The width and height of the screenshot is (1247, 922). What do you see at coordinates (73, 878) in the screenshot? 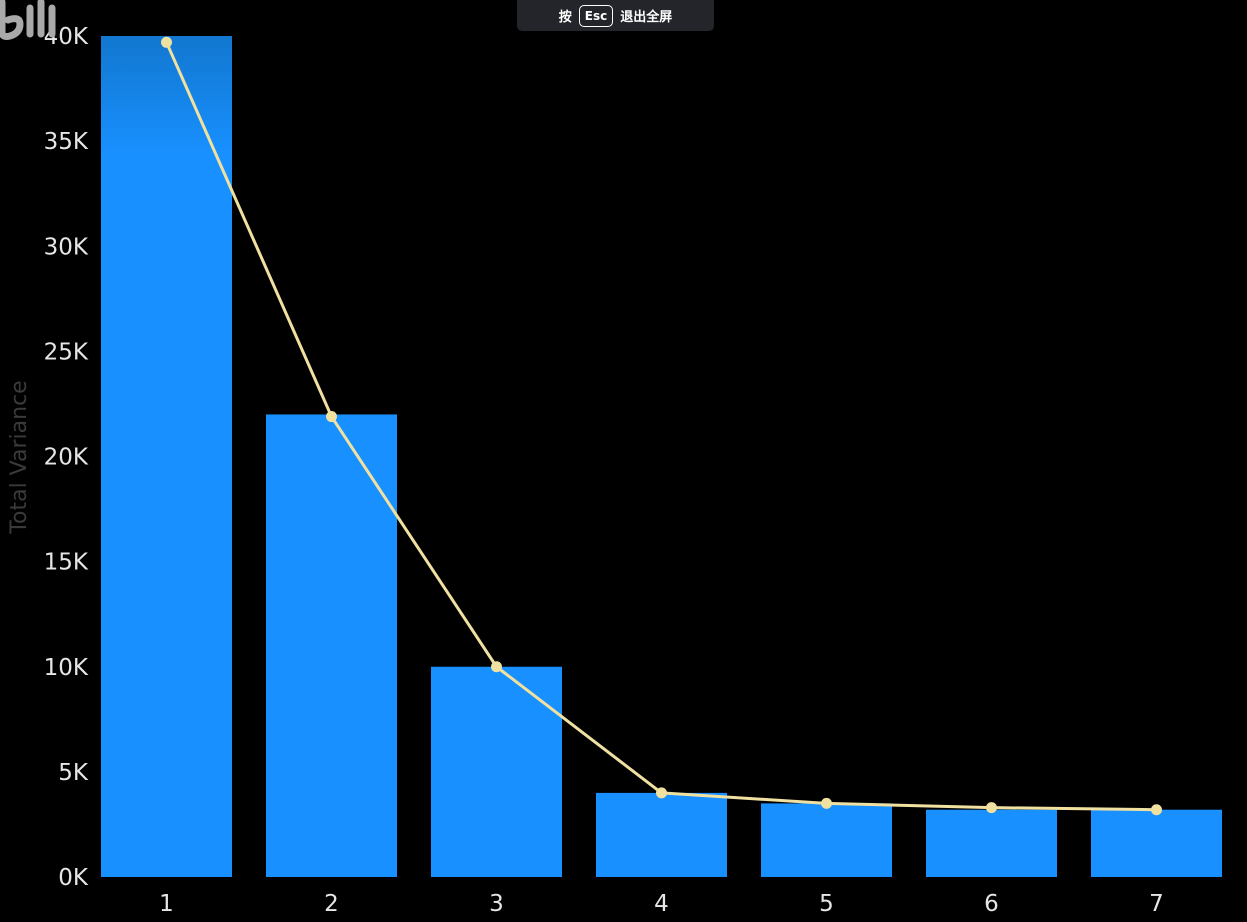
I see `y-tick-label: 0K` at bounding box center [73, 878].